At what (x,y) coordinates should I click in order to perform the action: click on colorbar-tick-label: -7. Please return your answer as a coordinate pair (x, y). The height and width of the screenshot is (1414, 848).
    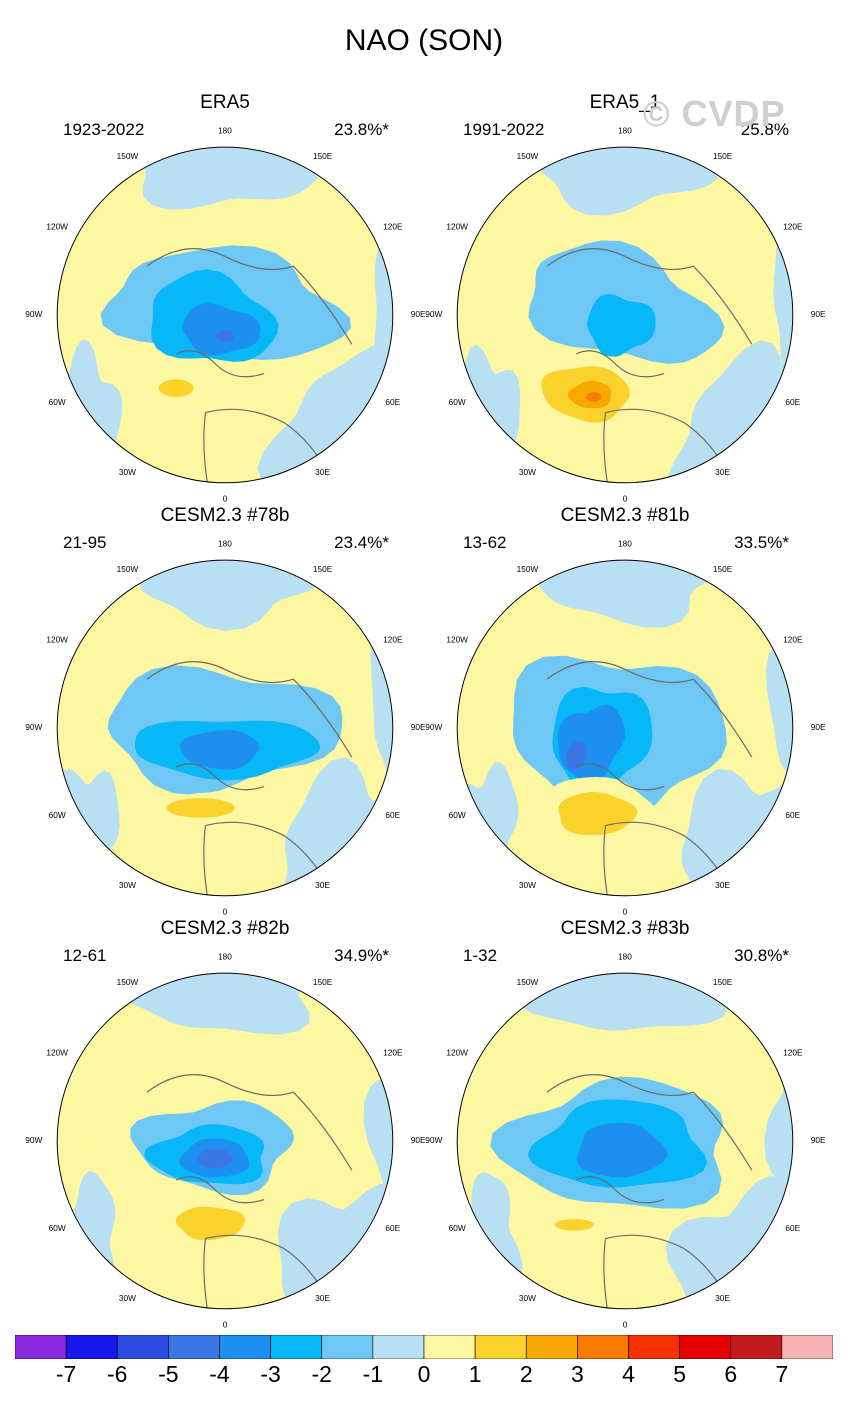
    Looking at the image, I should click on (66, 1374).